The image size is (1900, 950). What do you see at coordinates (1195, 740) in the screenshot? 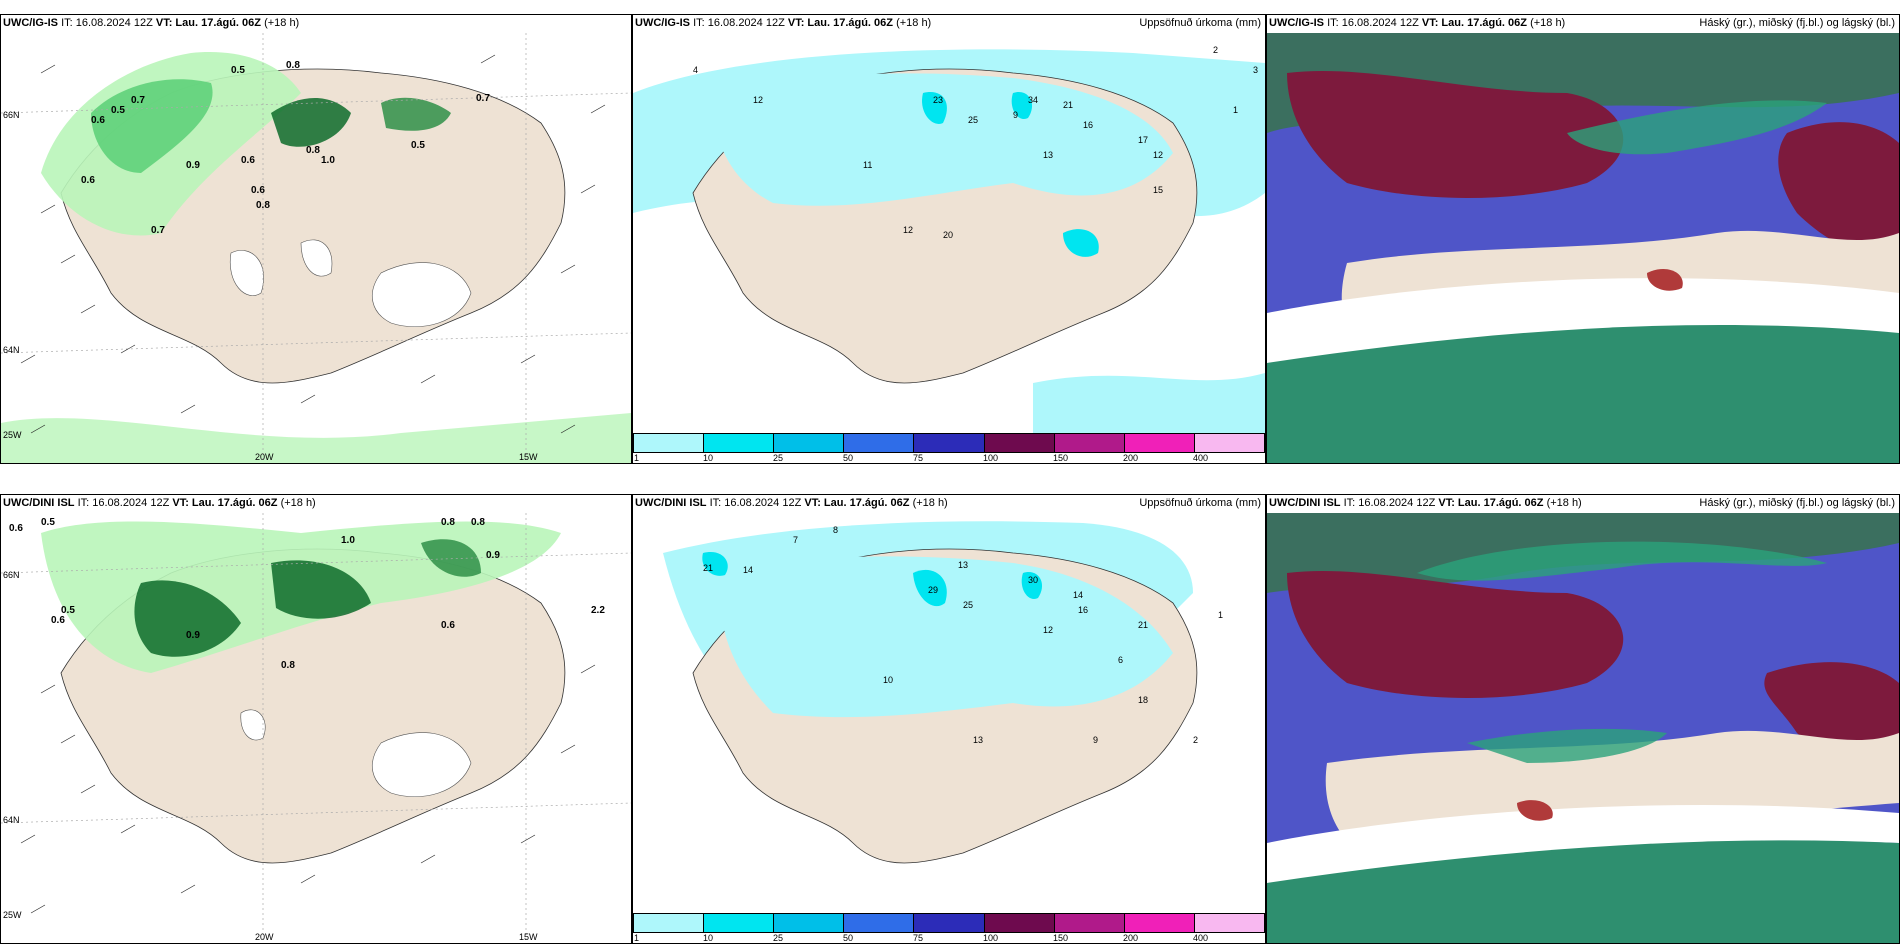
I see `svg-text: 2` at bounding box center [1195, 740].